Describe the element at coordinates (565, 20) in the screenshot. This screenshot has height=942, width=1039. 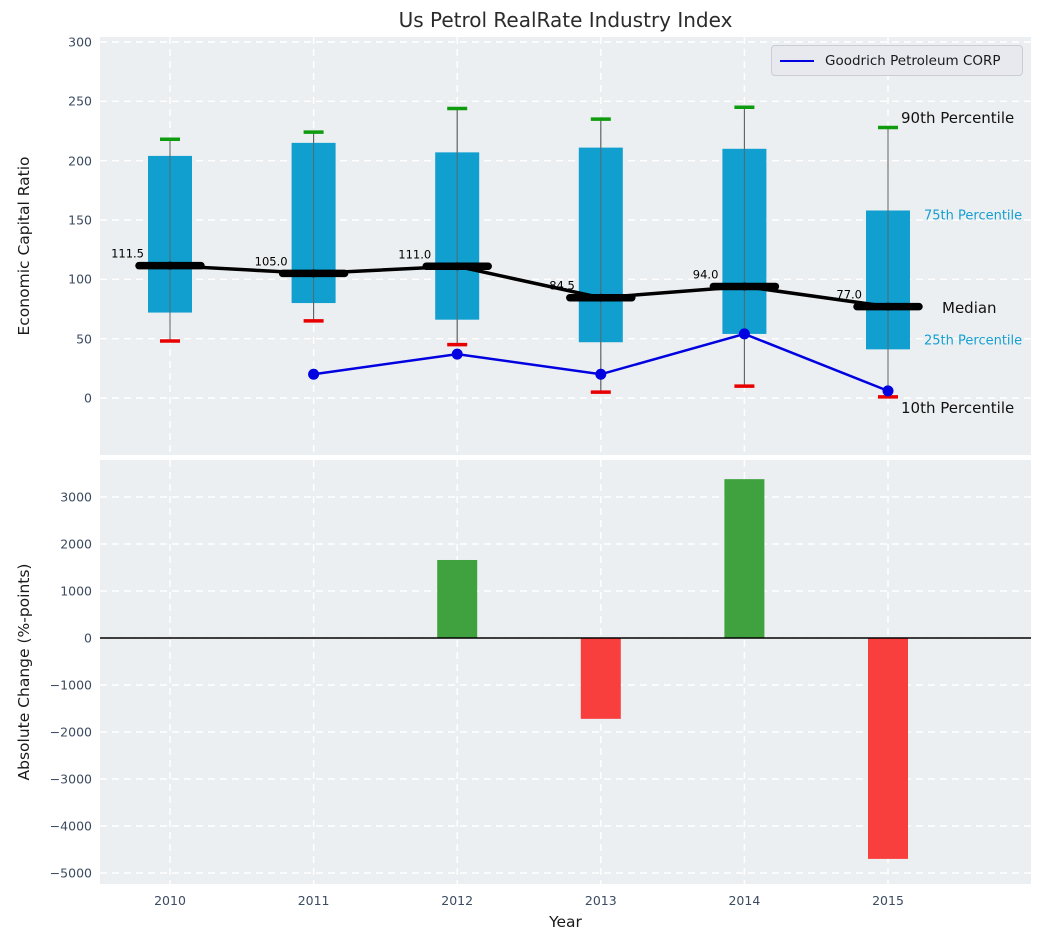
I see `chart-title: Us Petrol RealRate Industry Index` at that location.